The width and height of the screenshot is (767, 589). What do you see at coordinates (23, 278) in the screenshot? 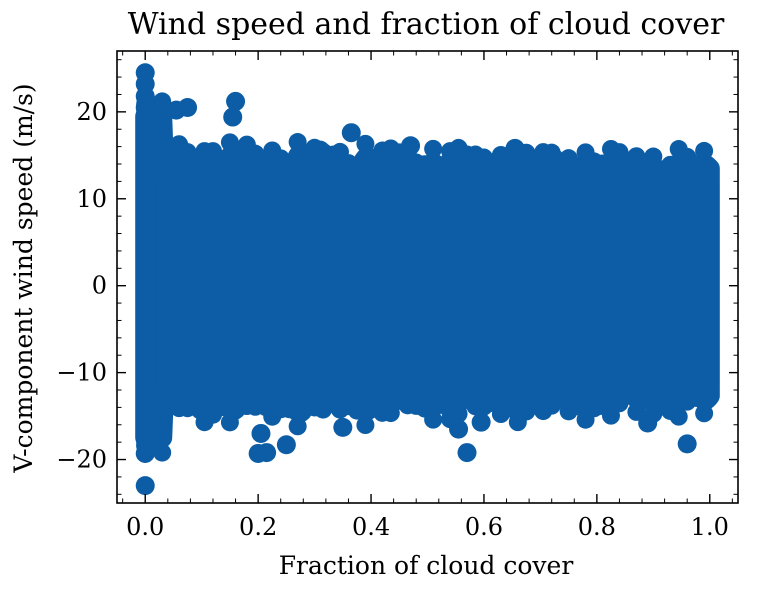
I see `y-axis-label: V-component wind speed (m/s)` at bounding box center [23, 278].